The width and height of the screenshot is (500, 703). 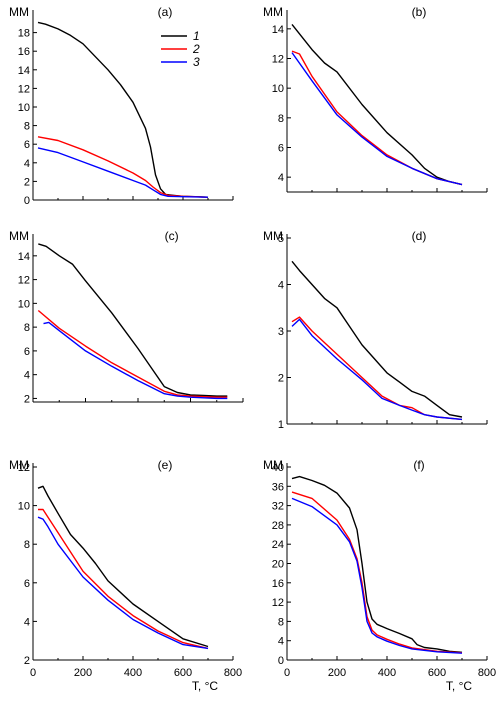 What do you see at coordinates (165, 12) in the screenshot?
I see `panel-label: (a)` at bounding box center [165, 12].